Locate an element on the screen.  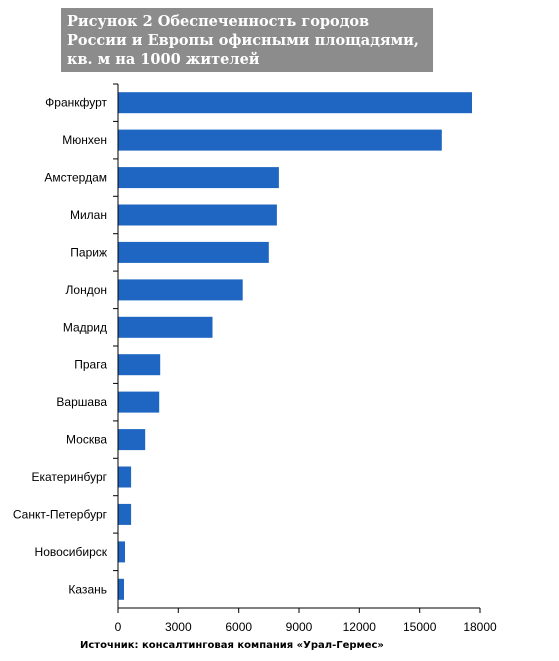
category-label: Лондон is located at coordinates (86, 290).